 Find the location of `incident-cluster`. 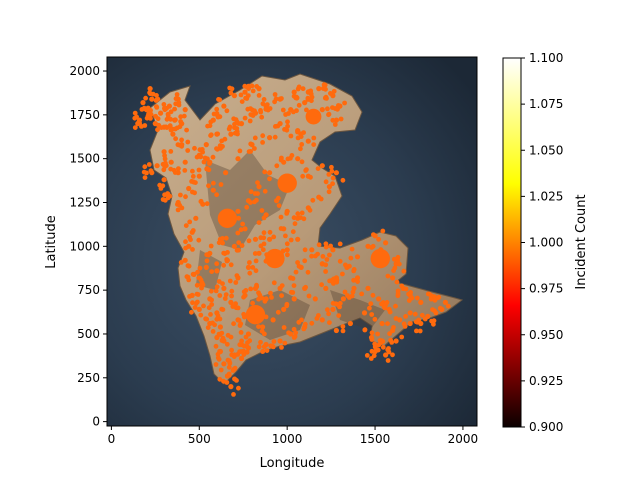

incident-cluster is located at coordinates (255, 315).